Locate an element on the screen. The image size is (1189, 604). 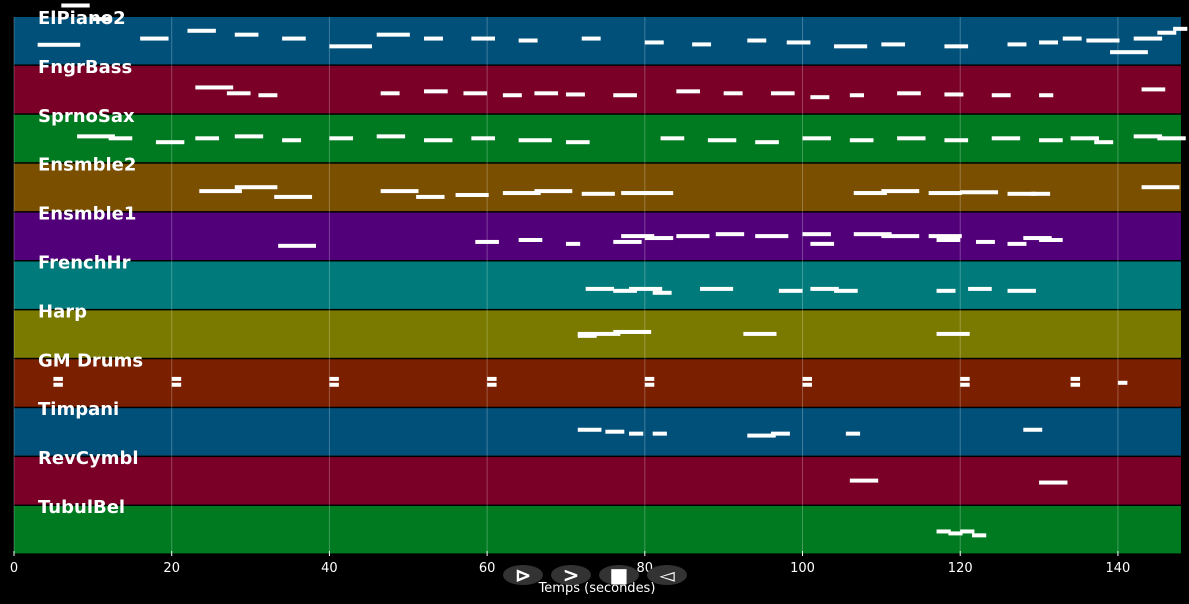
stop-button-bg is located at coordinates (619, 575).